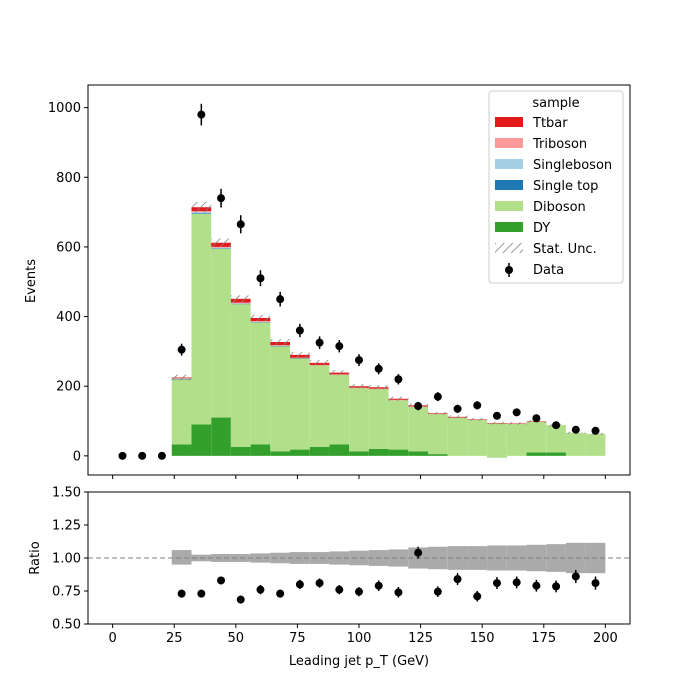 The width and height of the screenshot is (700, 700). What do you see at coordinates (548, 270) in the screenshot?
I see `legend-label-data: Data` at bounding box center [548, 270].